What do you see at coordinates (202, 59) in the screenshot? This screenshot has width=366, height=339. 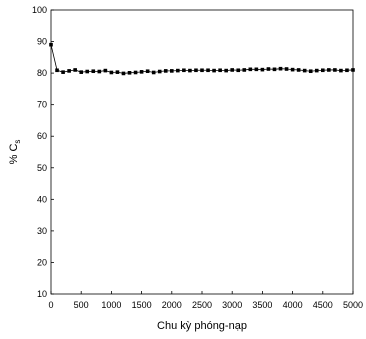 I see `series-layer` at bounding box center [202, 59].